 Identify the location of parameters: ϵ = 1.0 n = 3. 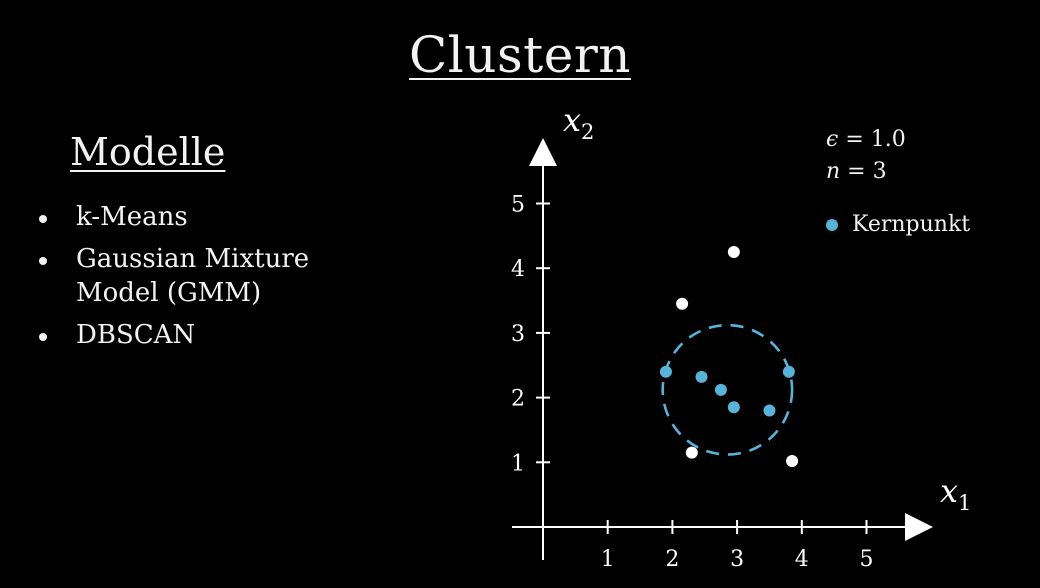
(866, 156).